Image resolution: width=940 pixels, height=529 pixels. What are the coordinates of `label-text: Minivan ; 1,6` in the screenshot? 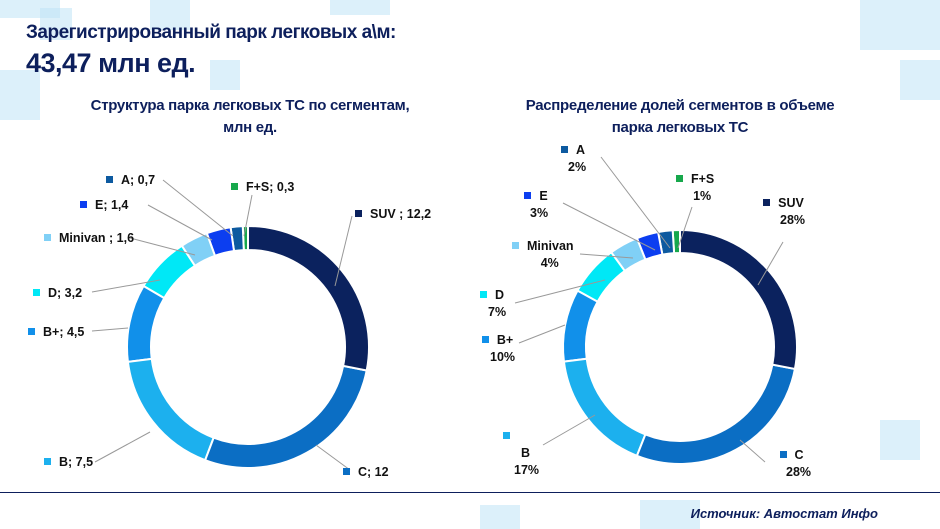 It's located at (97, 238).